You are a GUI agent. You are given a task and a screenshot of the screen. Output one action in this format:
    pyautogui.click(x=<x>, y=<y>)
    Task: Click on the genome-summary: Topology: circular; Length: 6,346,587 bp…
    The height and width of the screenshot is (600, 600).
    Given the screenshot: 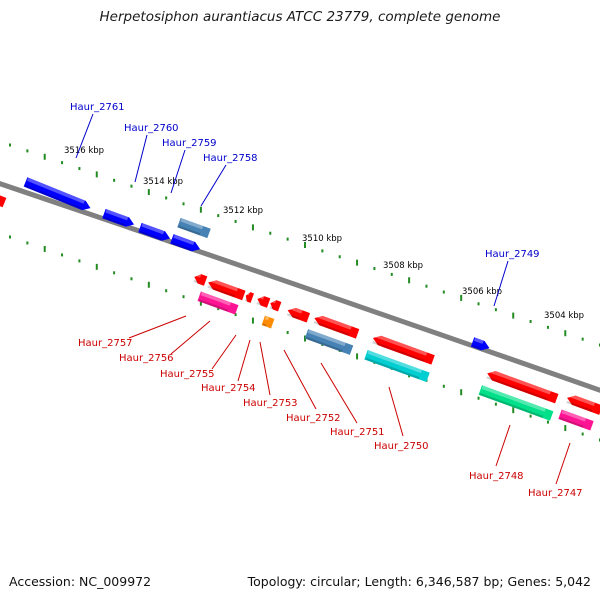 What is the action you would take?
    pyautogui.click(x=419, y=581)
    